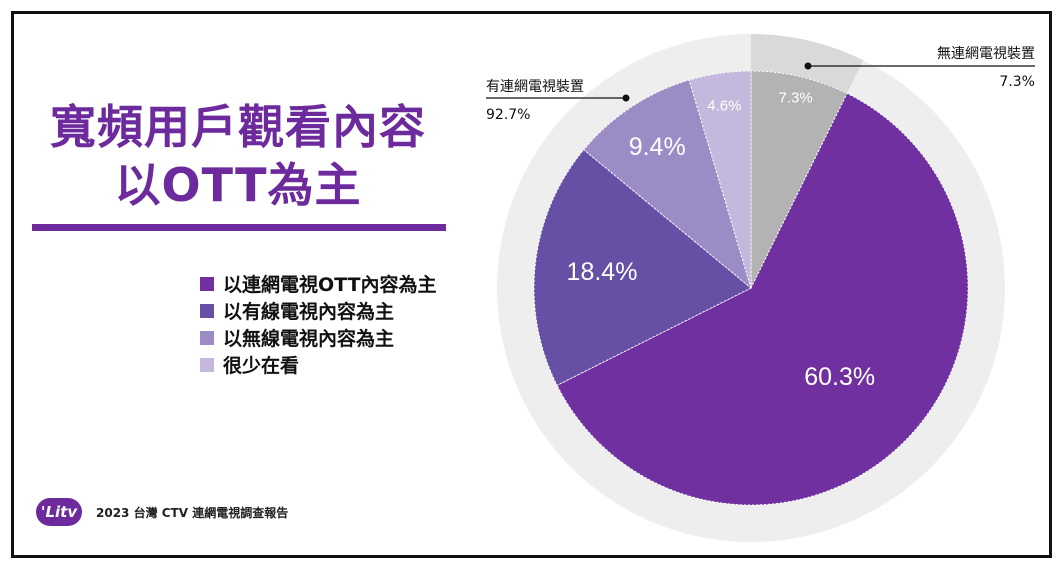  Describe the element at coordinates (207, 310) in the screenshot. I see `legend-swatch-cable` at that location.